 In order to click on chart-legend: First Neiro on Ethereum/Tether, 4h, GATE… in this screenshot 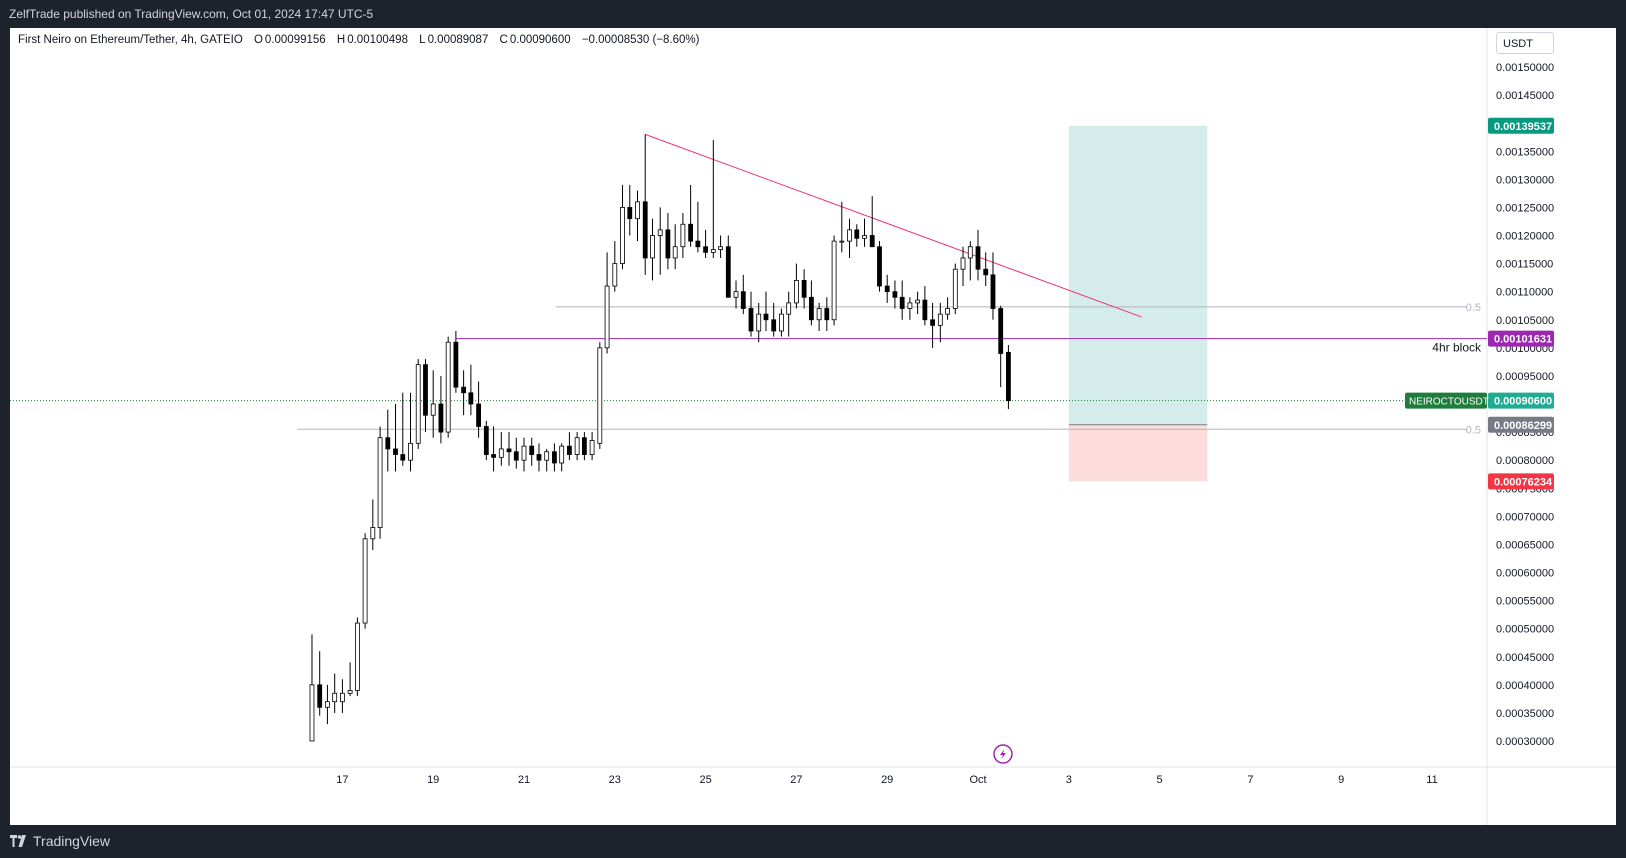, I will do `click(358, 40)`.